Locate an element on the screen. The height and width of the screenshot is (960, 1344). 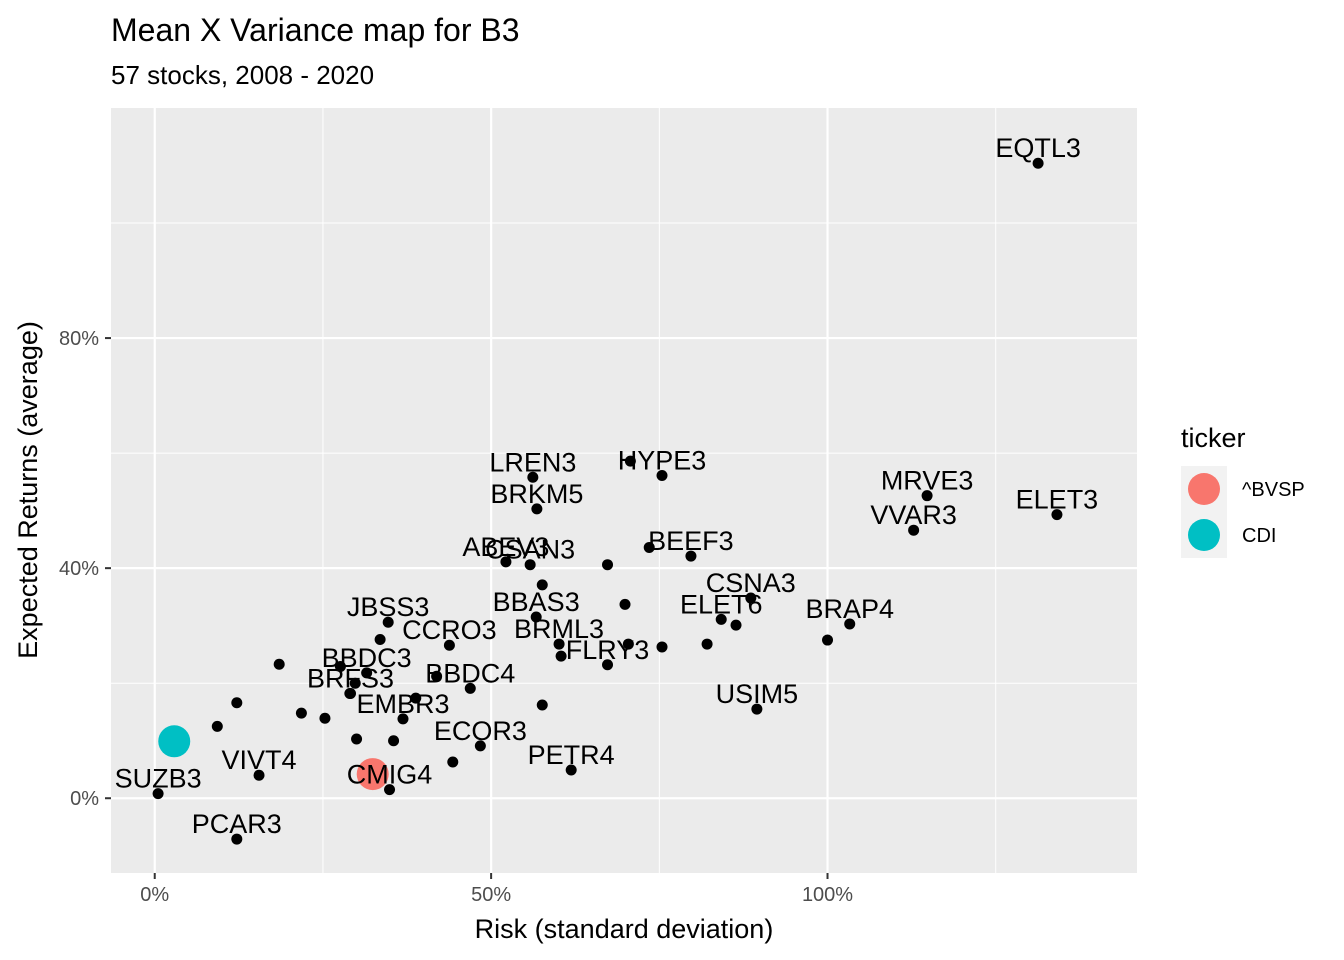
legend: ticker ^BVSP CDI is located at coordinates (1243, 490).